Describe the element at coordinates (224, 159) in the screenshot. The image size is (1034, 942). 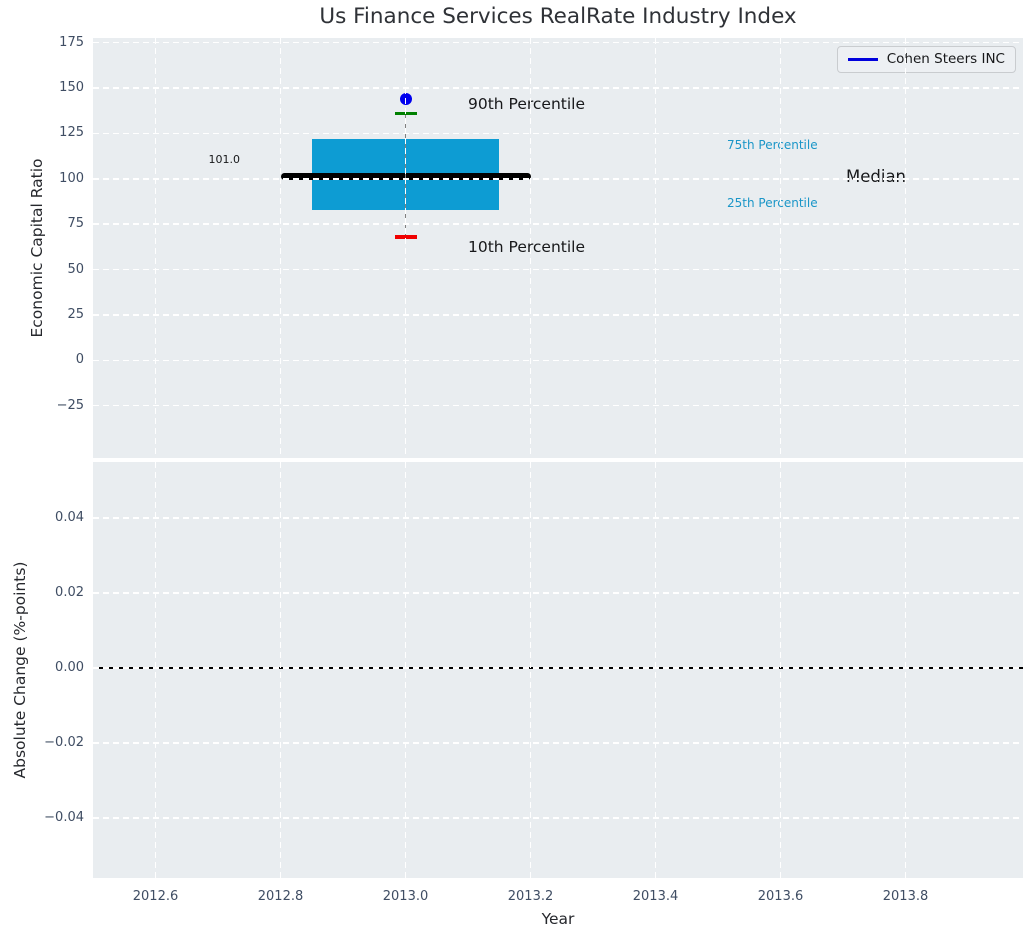
I see `median-value-label: 101.0` at that location.